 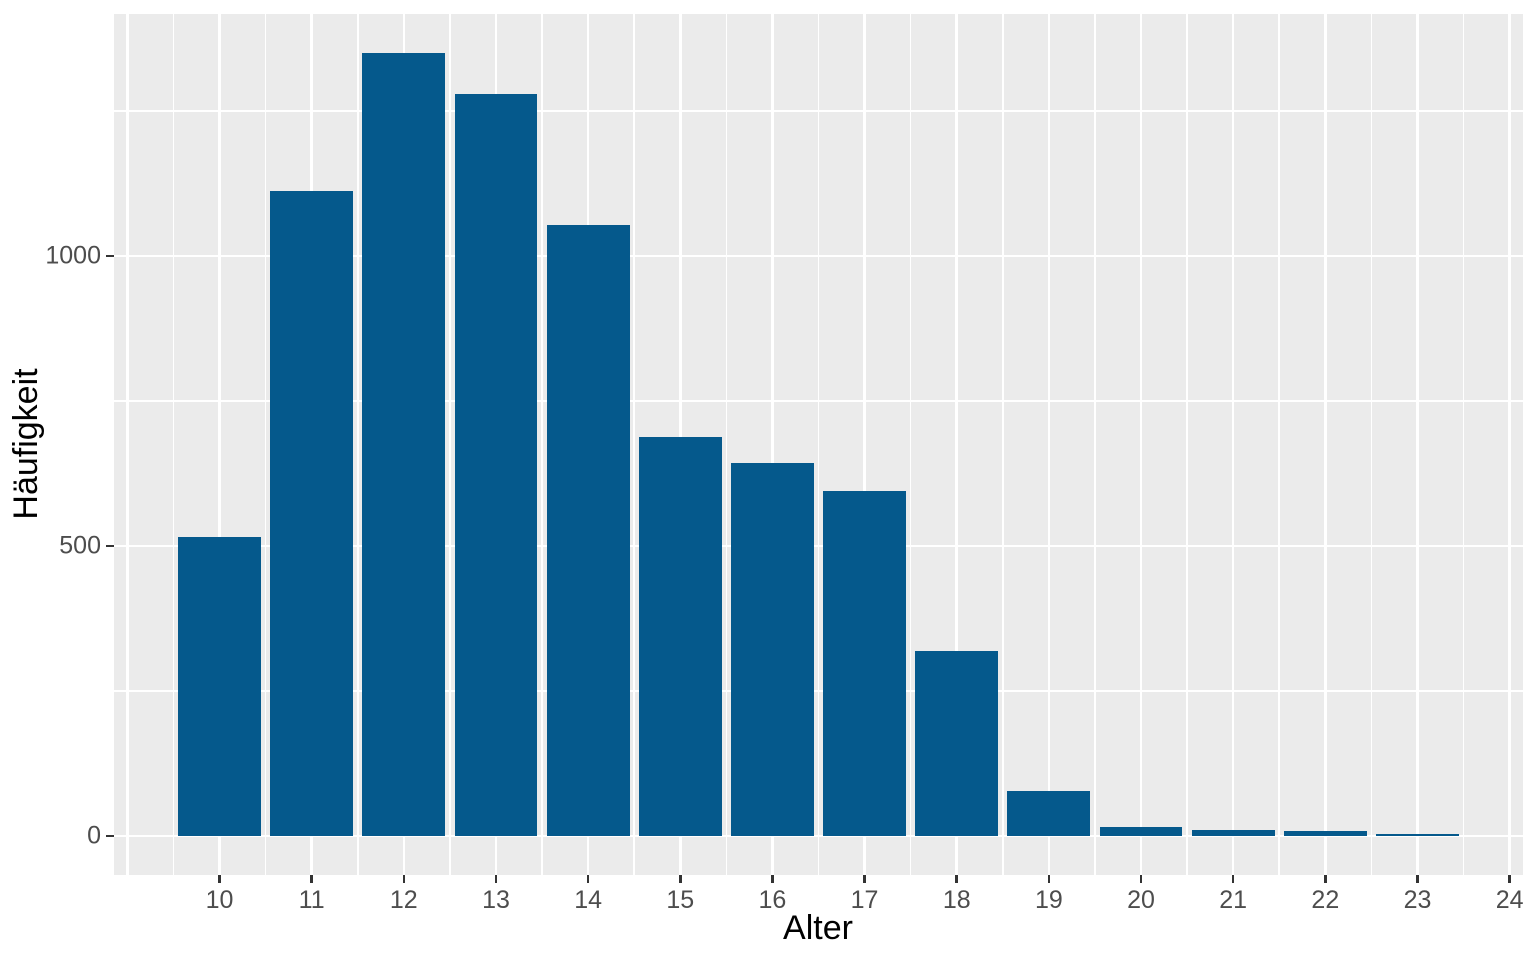 I want to click on x-tick-label: 16, so click(x=772, y=900).